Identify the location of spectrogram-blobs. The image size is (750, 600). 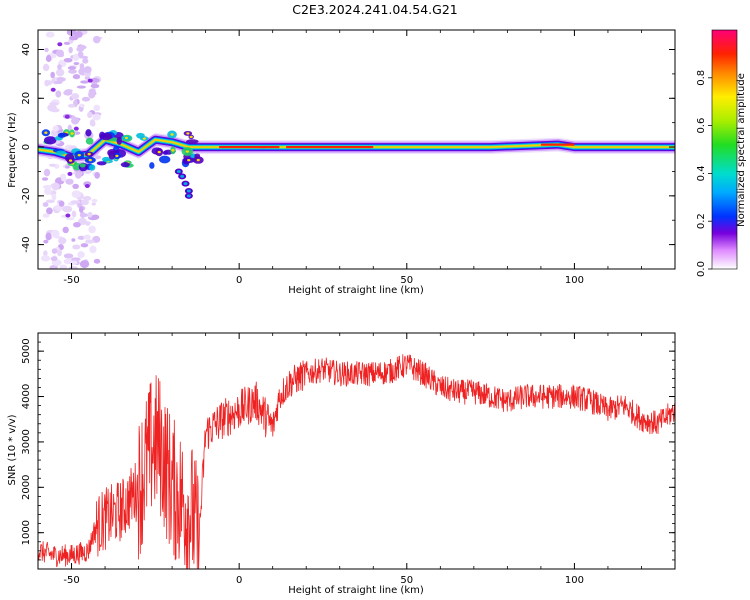
(122, 164).